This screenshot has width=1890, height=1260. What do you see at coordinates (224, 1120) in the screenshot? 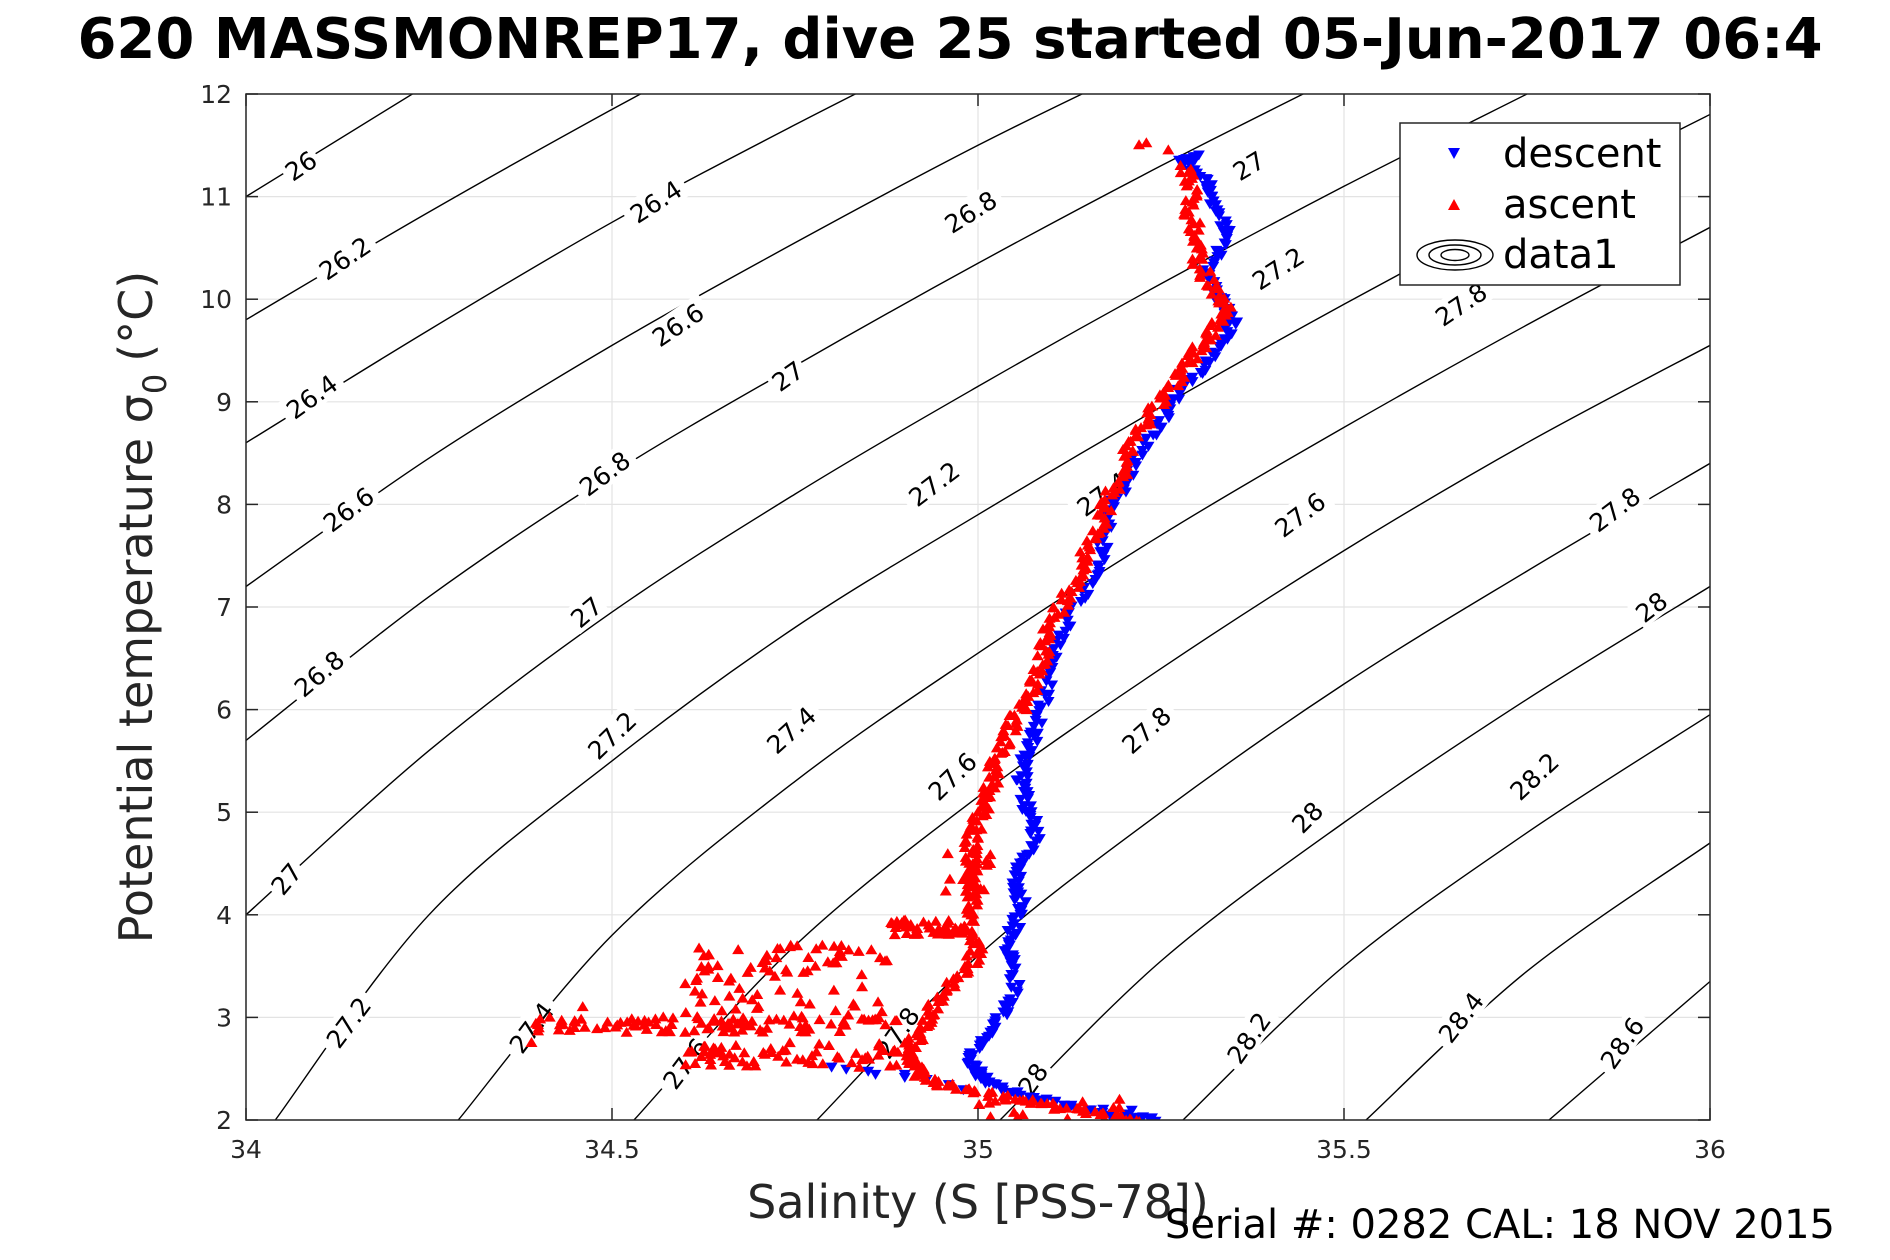
I see `y-tick-label: 2` at bounding box center [224, 1120].